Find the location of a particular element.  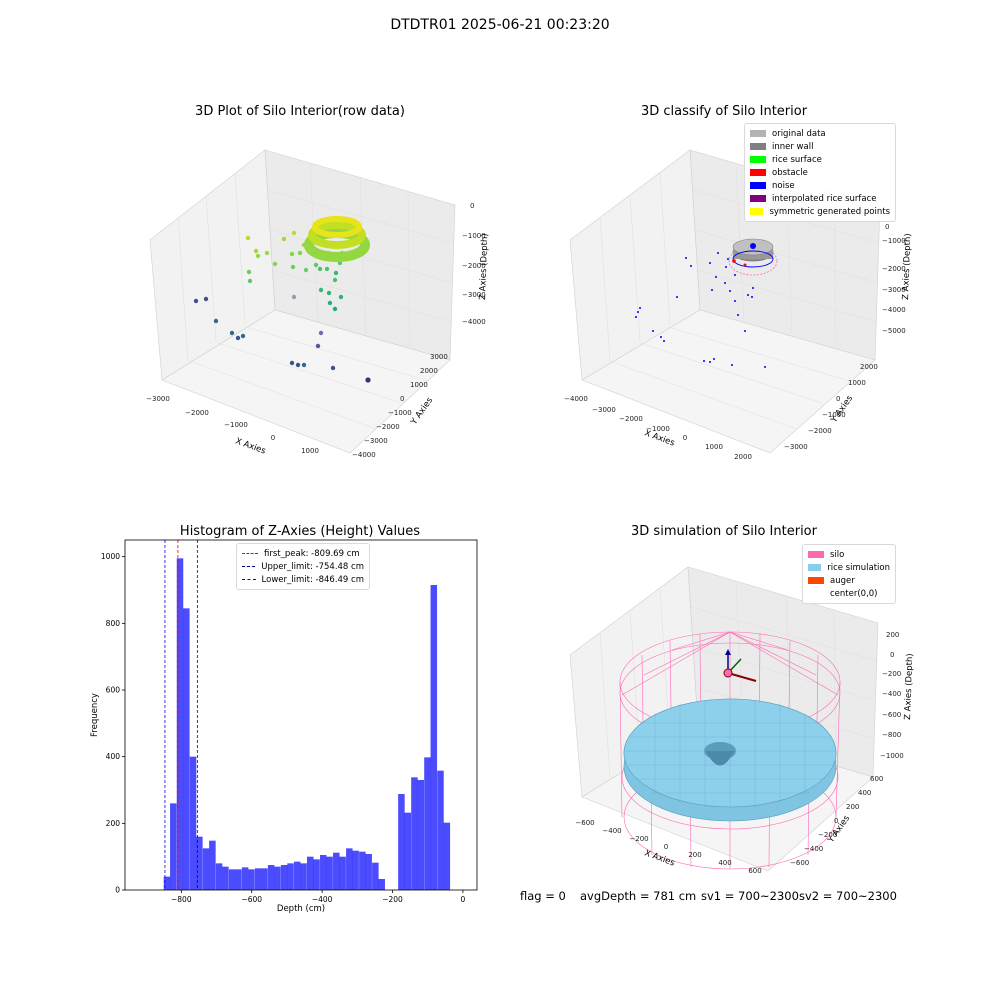

svg-text: 2000 is located at coordinates (869, 367).